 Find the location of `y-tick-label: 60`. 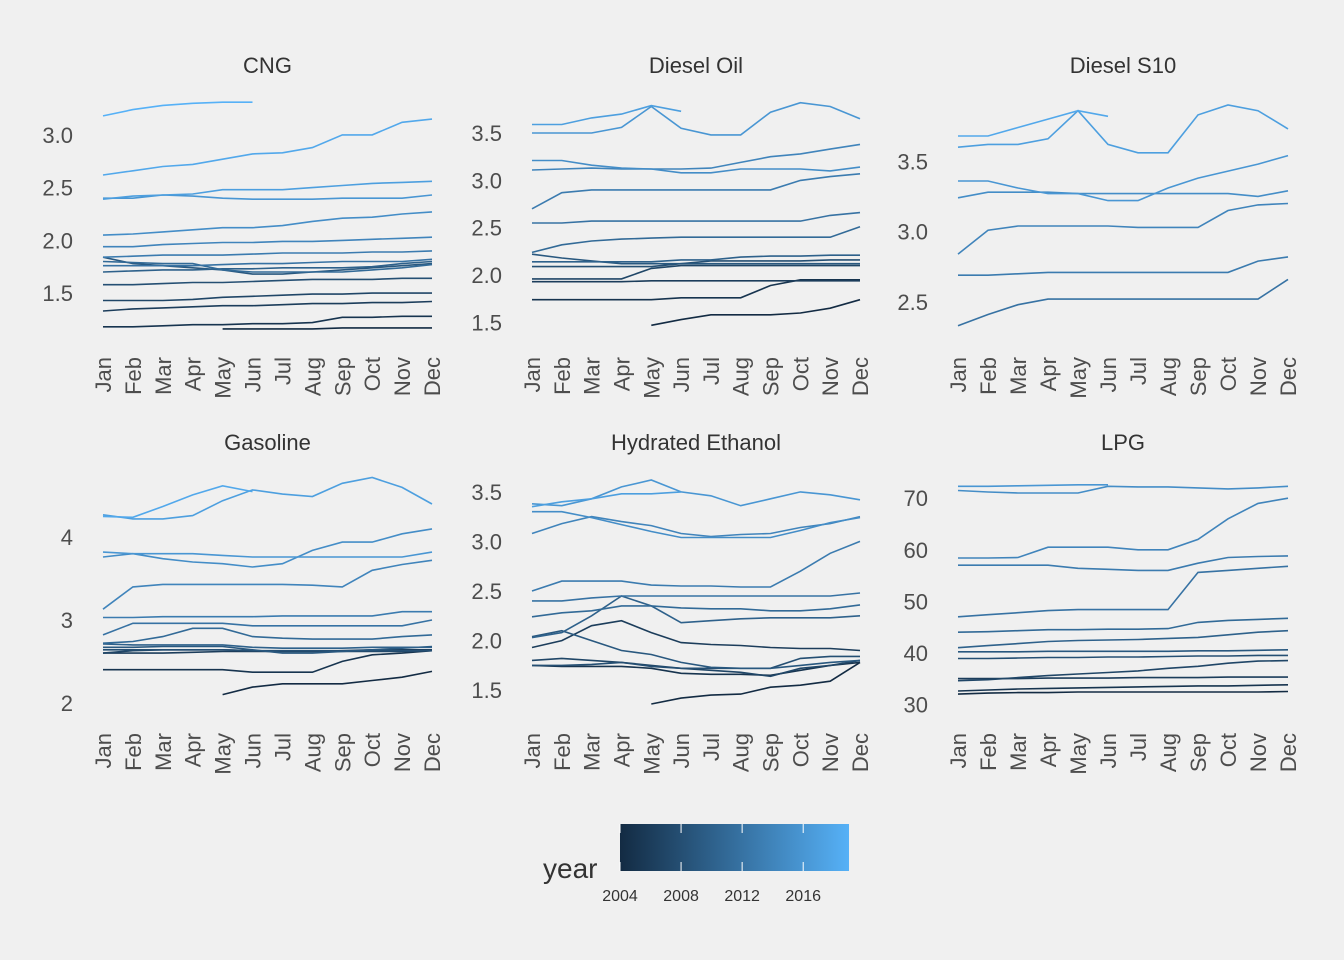

y-tick-label: 60 is located at coordinates (916, 550).